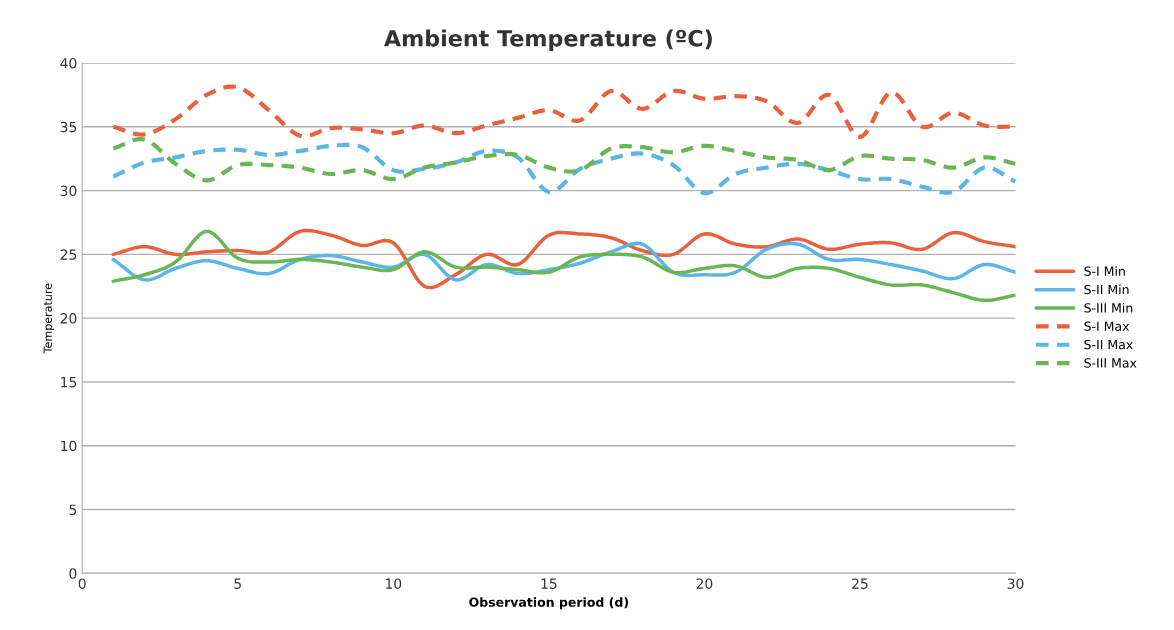  What do you see at coordinates (548, 40) in the screenshot?
I see `chart-title: Ambient Temperature (ºC)` at bounding box center [548, 40].